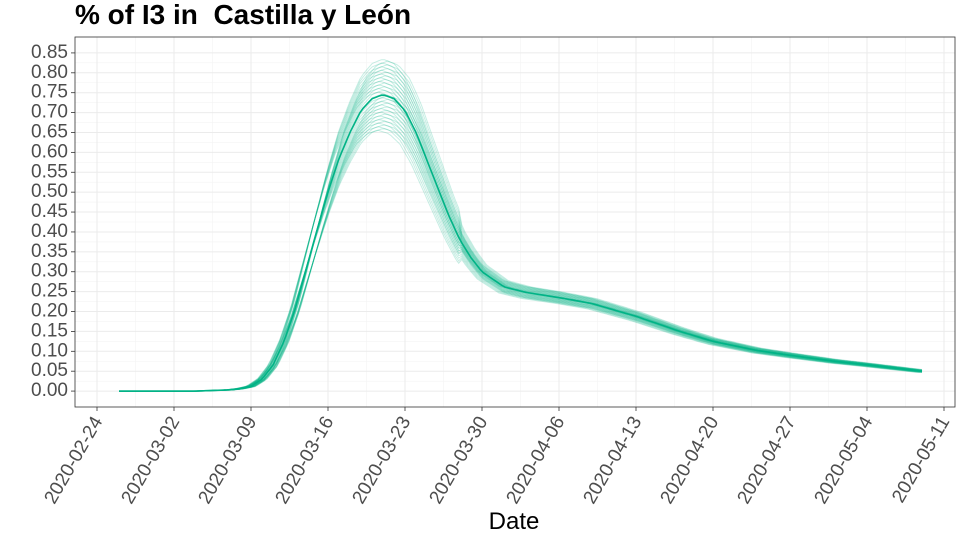 The height and width of the screenshot is (540, 960). I want to click on chart-title: % of I3 in Castilla y León, so click(243, 15).